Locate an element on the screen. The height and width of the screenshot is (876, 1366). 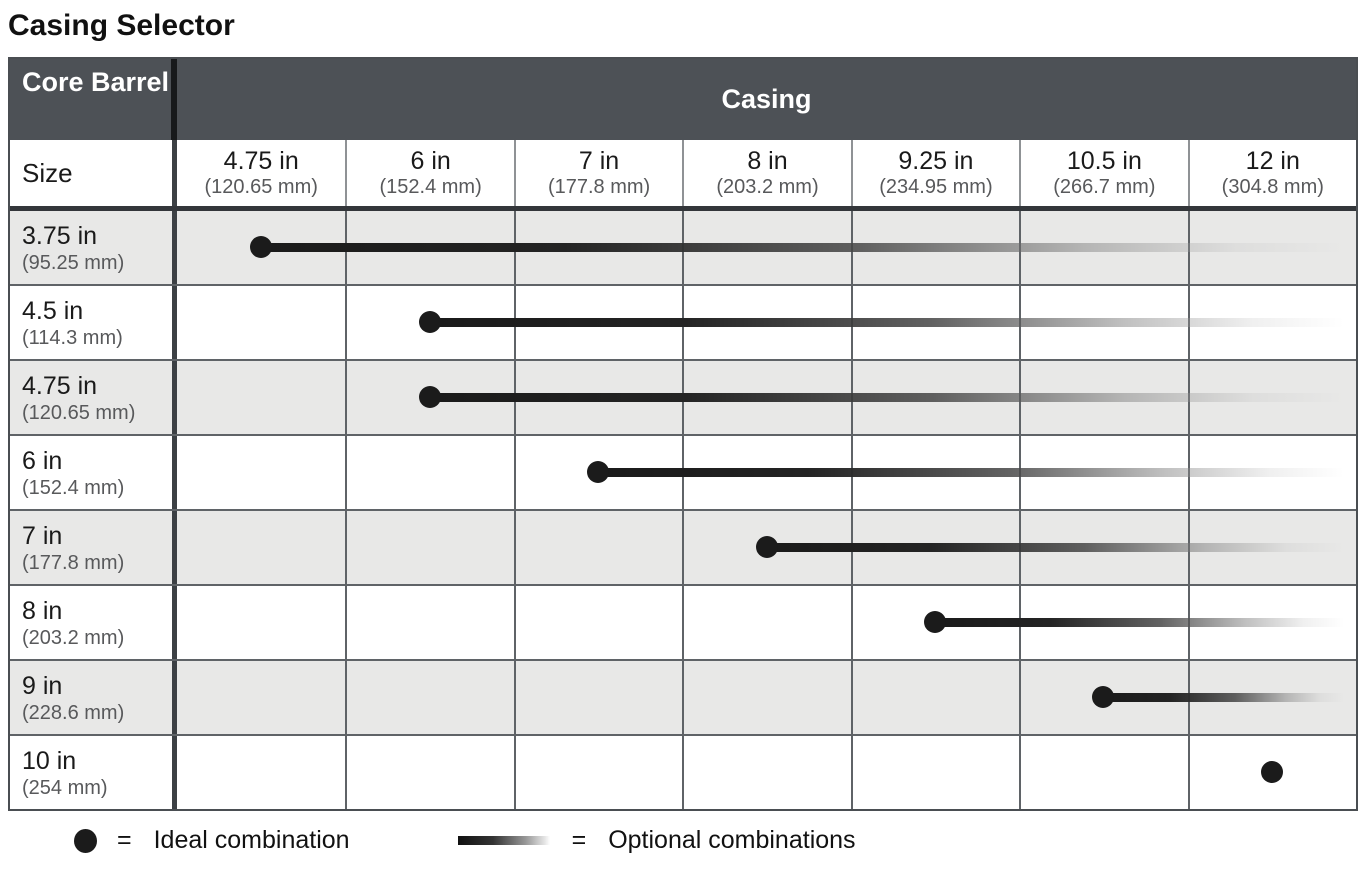
casing-col-size: 6 in is located at coordinates (430, 161).